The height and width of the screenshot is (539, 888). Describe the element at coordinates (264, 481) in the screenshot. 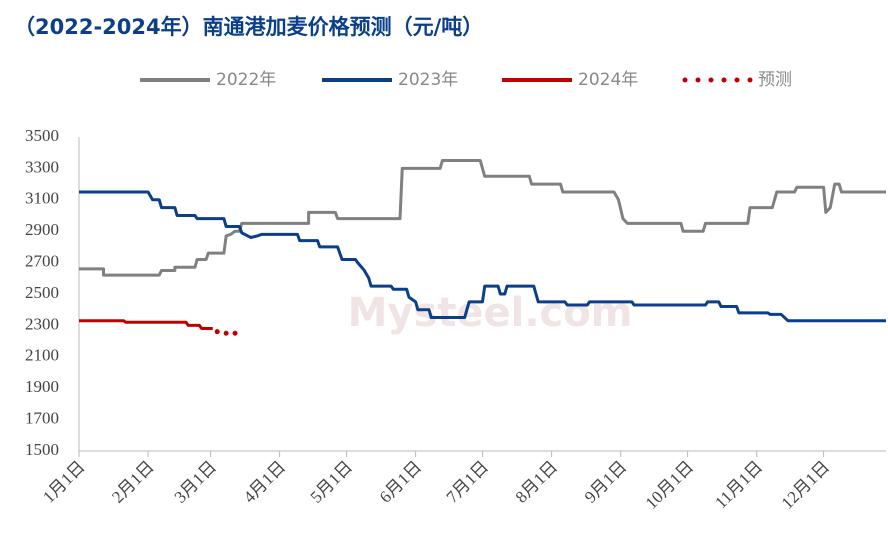

I see `x-tick-label: 4月1日` at that location.